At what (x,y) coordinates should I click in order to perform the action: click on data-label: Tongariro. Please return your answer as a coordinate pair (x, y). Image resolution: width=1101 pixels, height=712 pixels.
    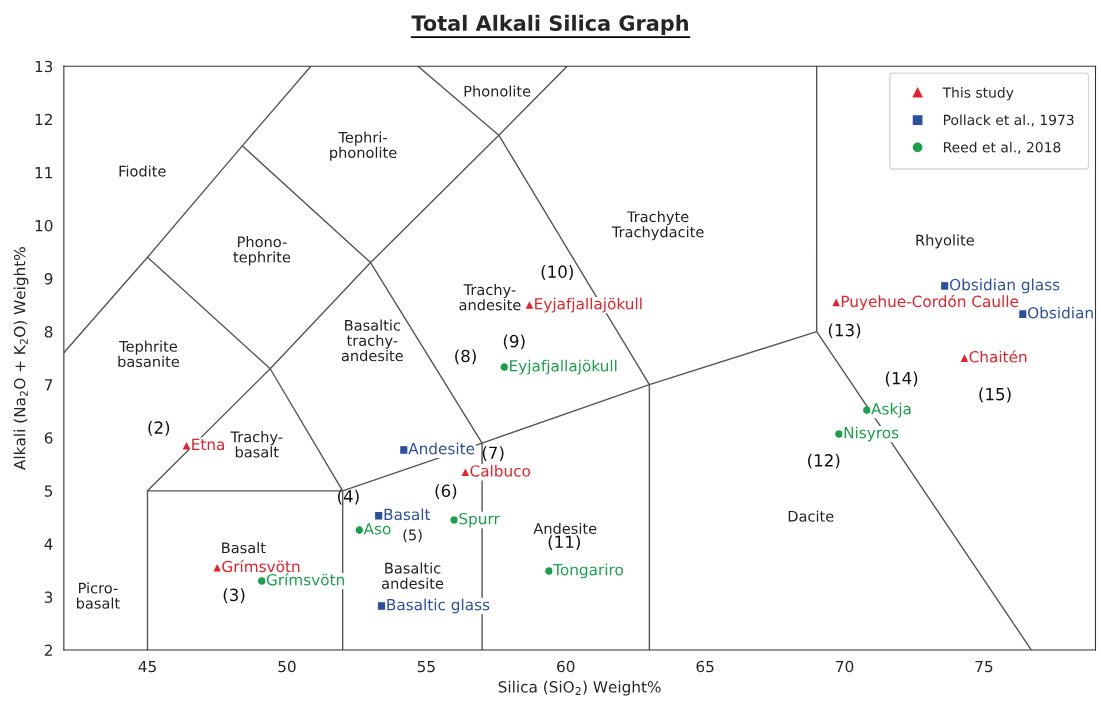
    Looking at the image, I should click on (588, 571).